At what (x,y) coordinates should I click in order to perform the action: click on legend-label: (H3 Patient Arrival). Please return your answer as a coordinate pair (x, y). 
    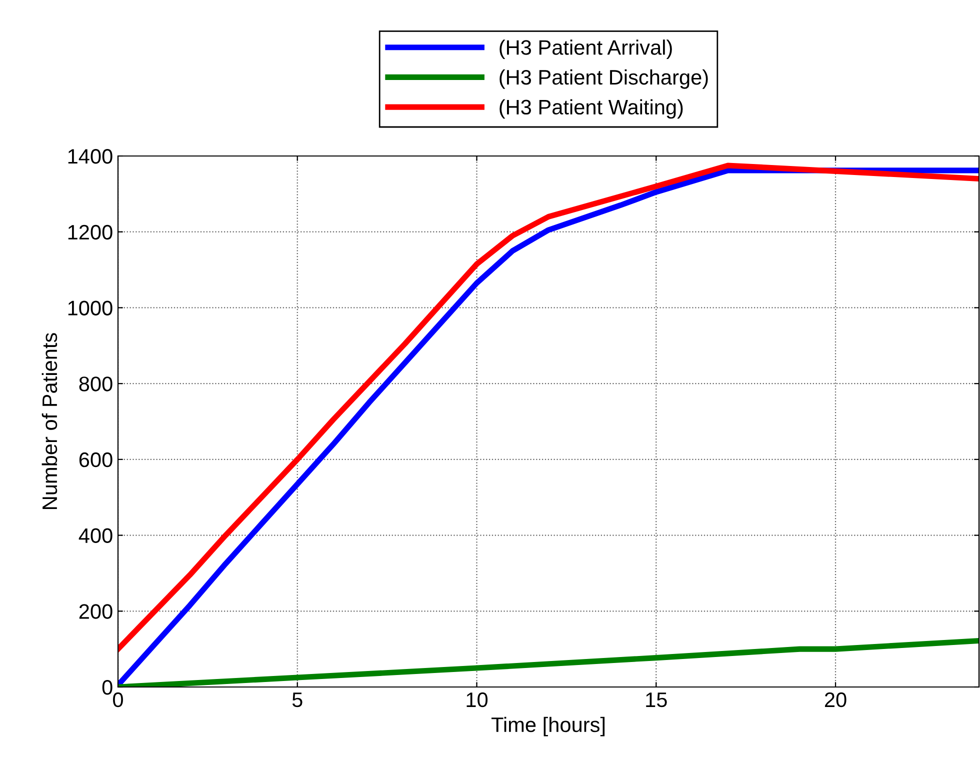
    Looking at the image, I should click on (586, 49).